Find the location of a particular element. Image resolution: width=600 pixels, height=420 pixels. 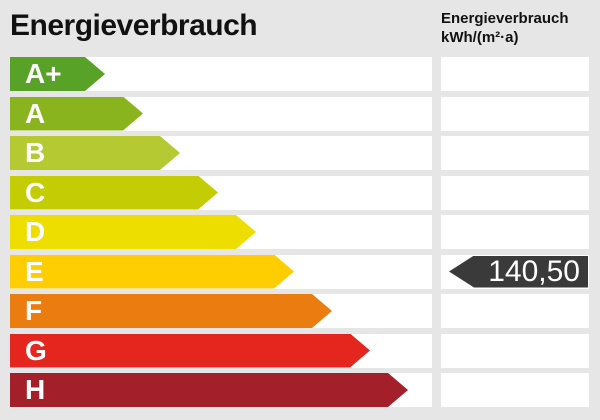

scale-row: A is located at coordinates (300, 113).